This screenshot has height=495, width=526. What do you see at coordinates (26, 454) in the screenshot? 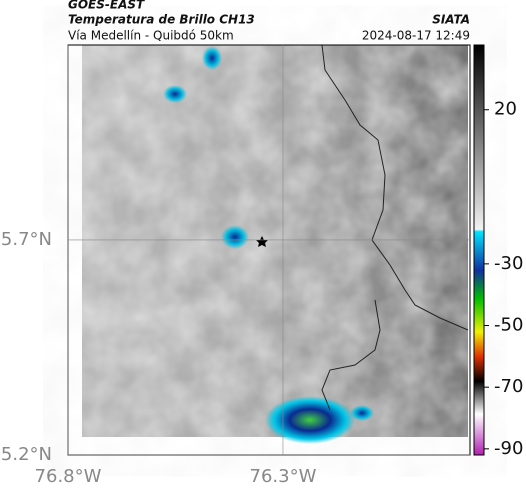
I see `y-tick-label: 5.2°N` at bounding box center [26, 454].